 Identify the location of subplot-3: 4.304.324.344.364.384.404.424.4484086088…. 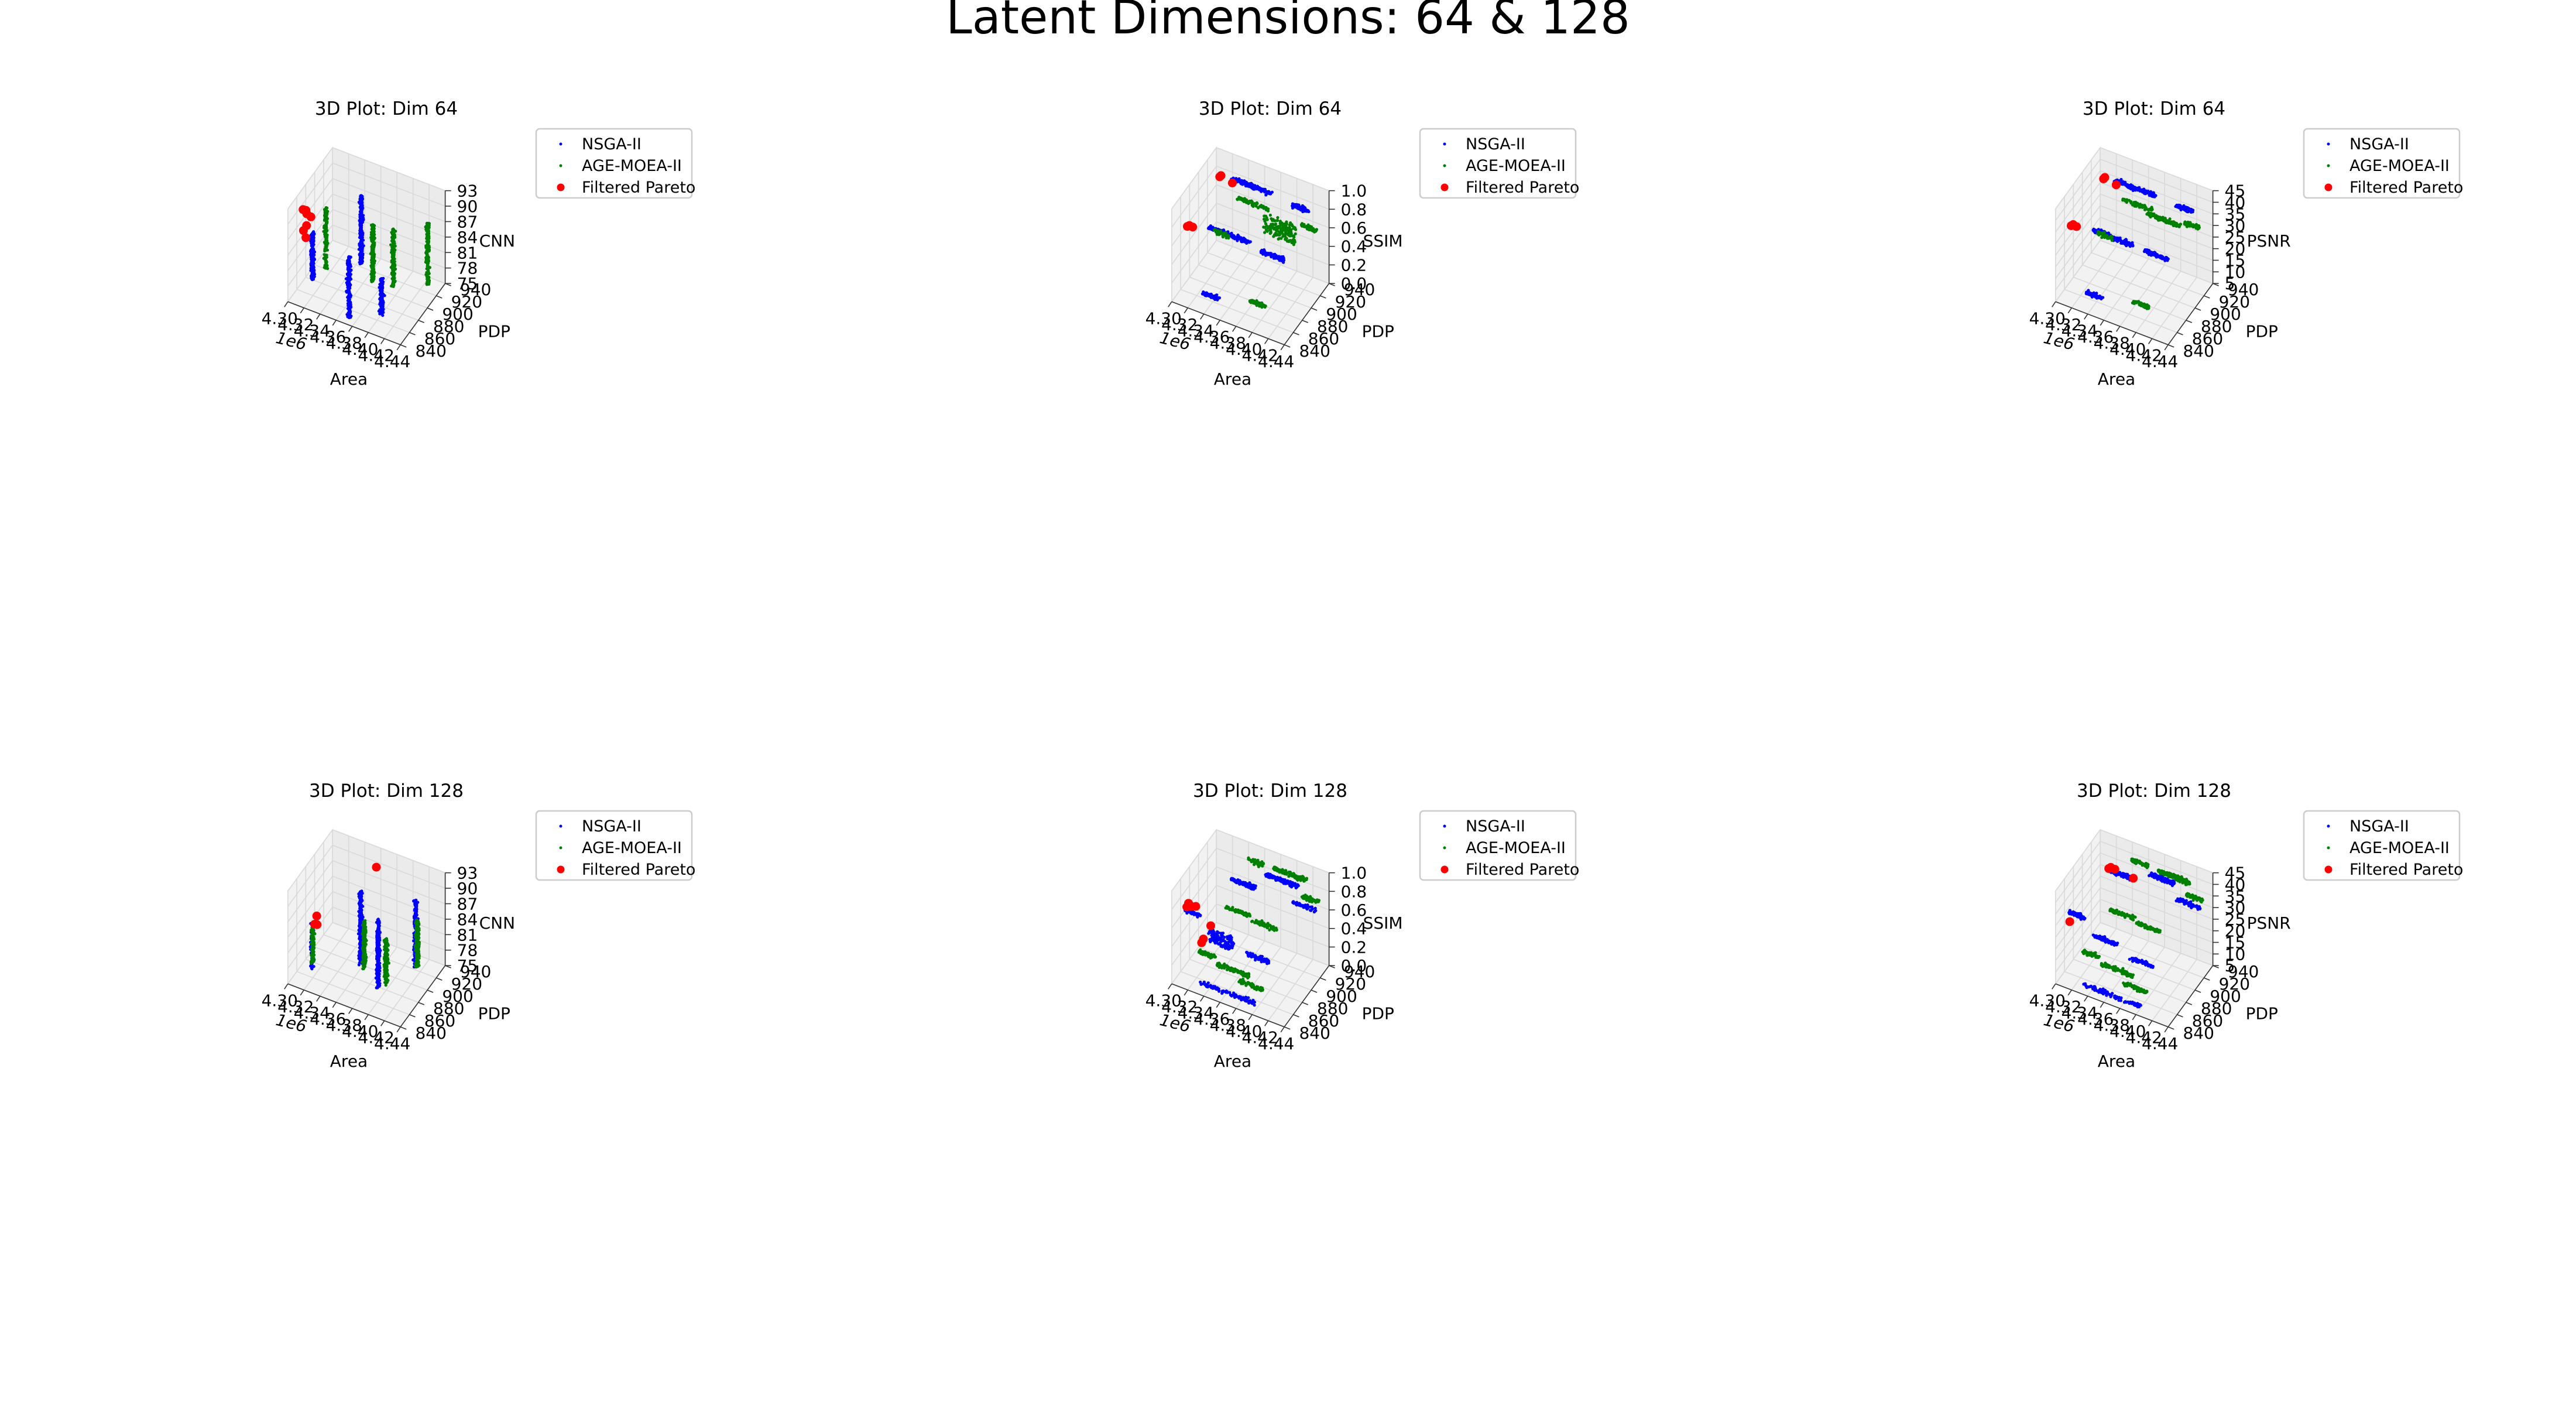
(2239, 416).